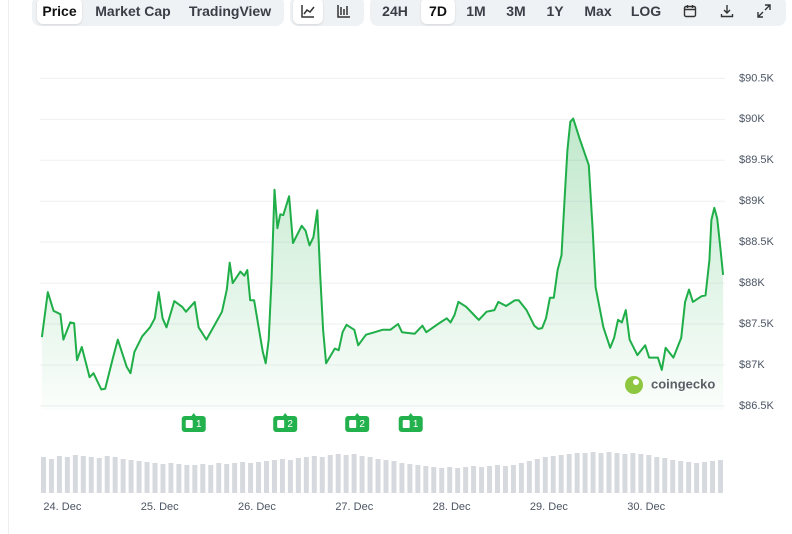  What do you see at coordinates (438, 12) in the screenshot?
I see `range-button: 7D` at bounding box center [438, 12].